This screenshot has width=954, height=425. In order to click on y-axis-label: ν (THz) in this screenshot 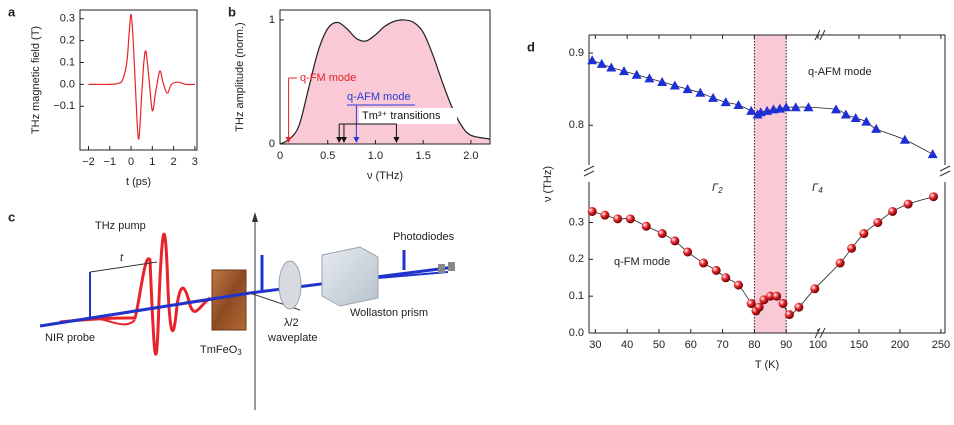, I will do `click(548, 184)`.